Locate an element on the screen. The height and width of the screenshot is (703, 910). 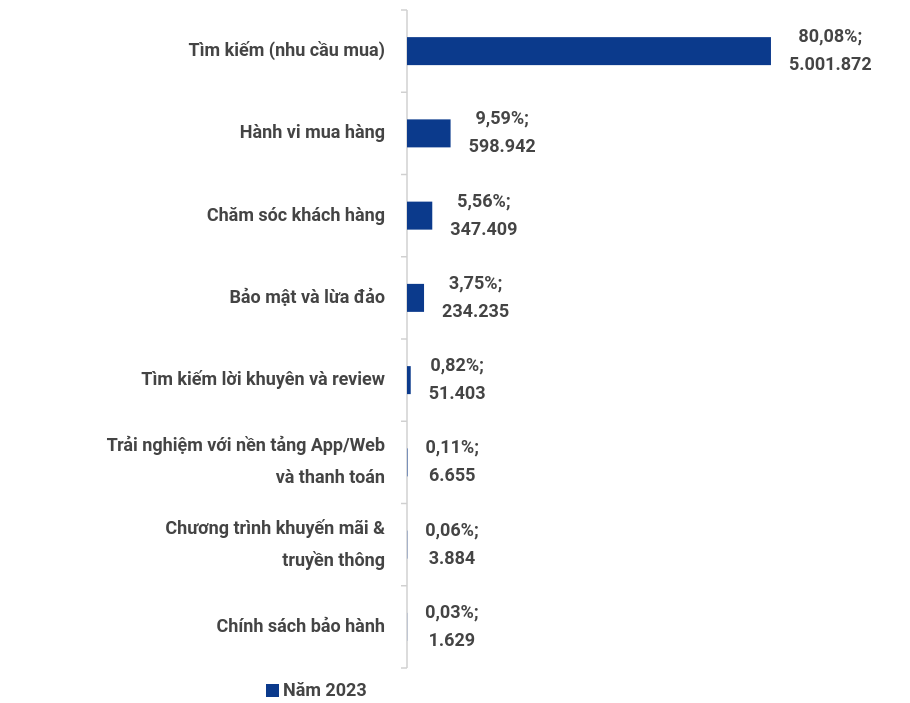
value-label: 9,59%; is located at coordinates (502, 119).